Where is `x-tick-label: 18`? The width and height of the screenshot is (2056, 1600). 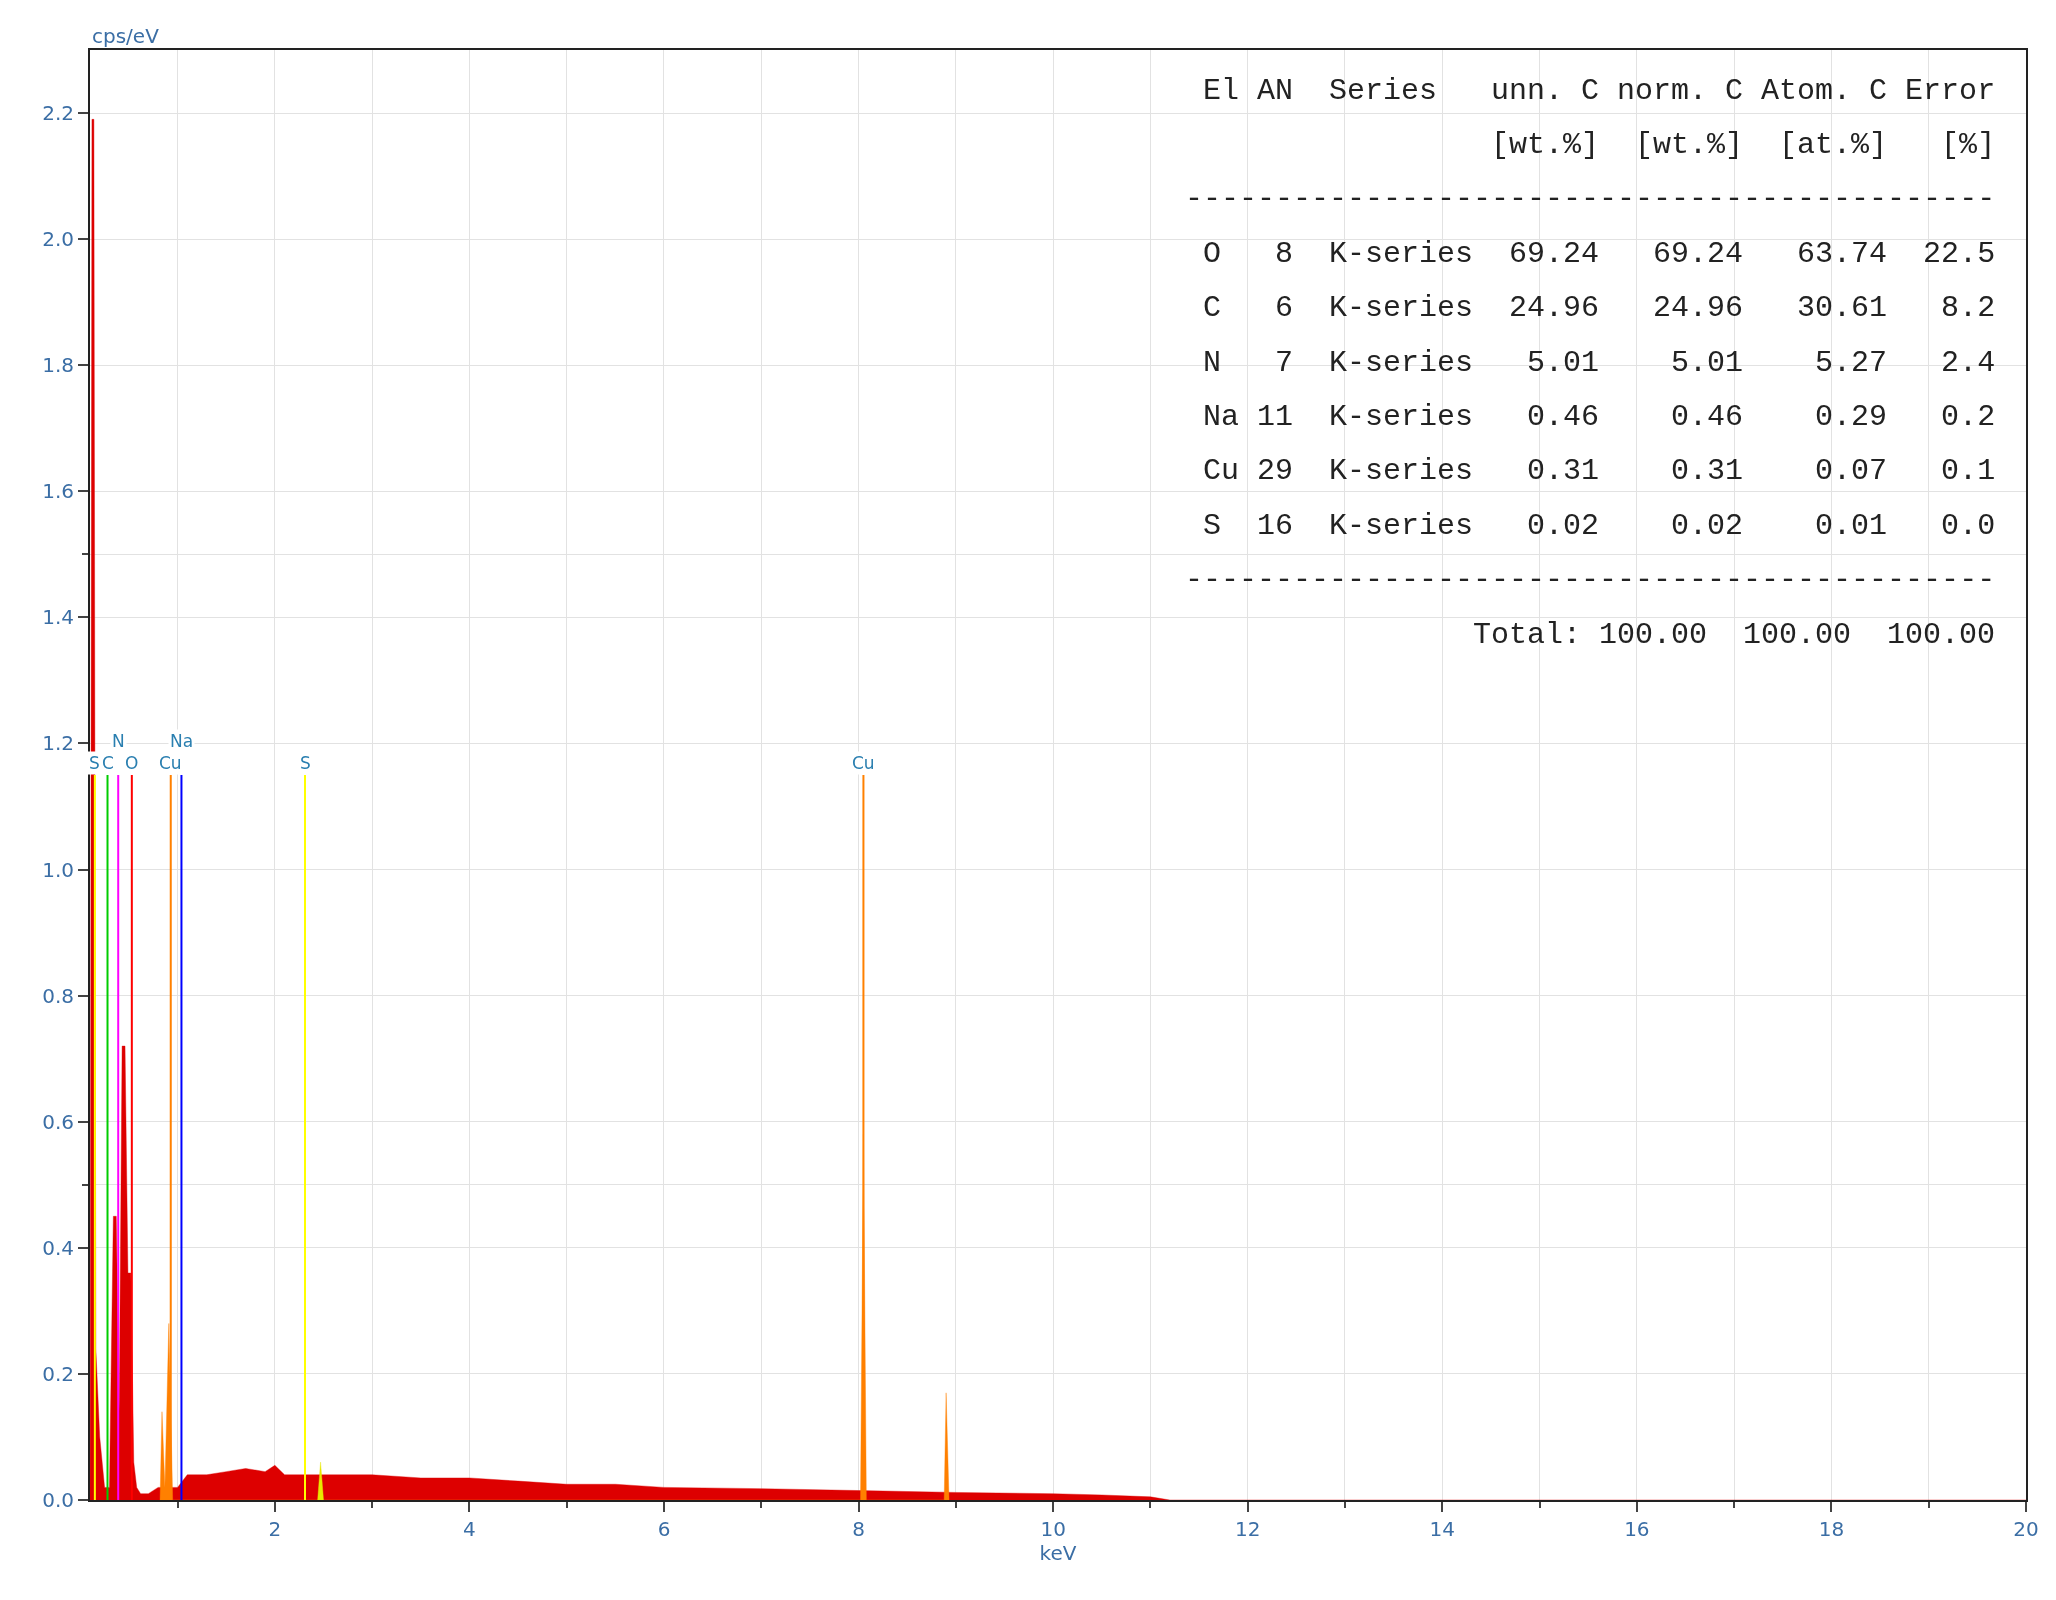
x-tick-label: 18 is located at coordinates (1831, 1529).